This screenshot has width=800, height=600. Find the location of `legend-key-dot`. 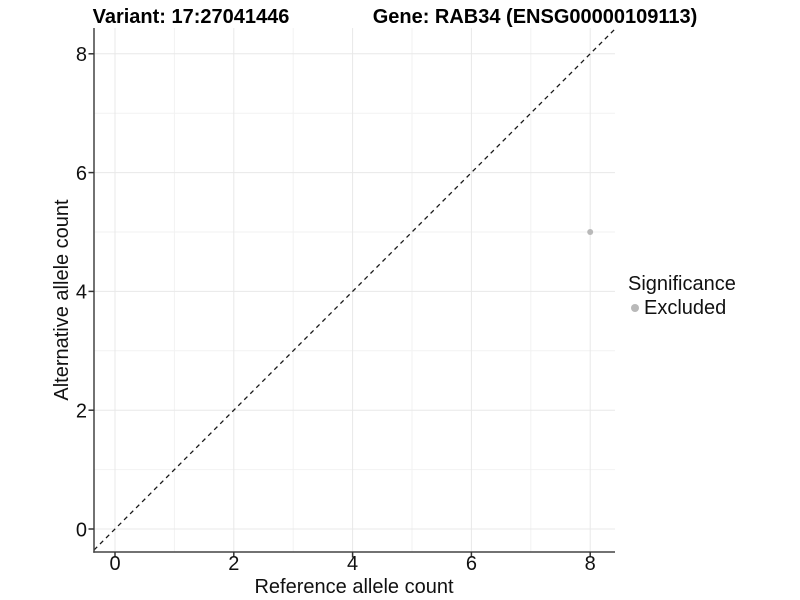

legend-key-dot is located at coordinates (635, 308).